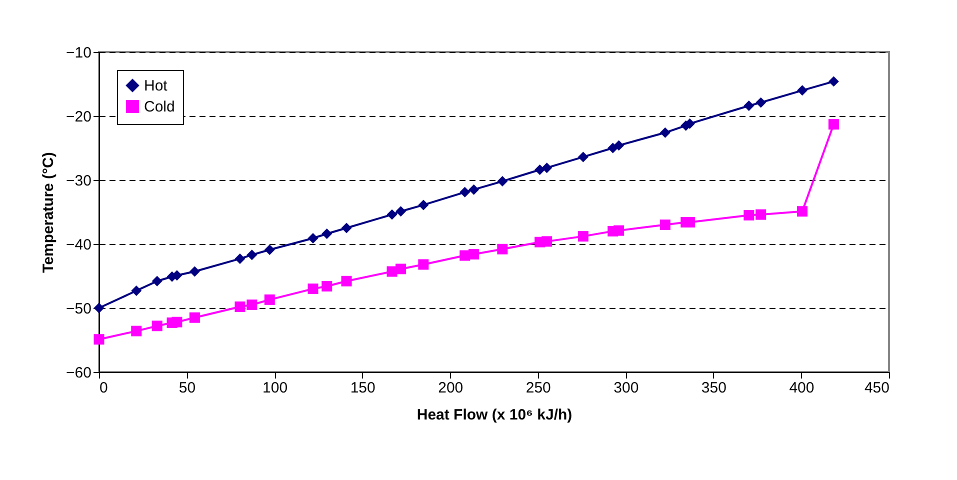 The height and width of the screenshot is (480, 957). What do you see at coordinates (877, 388) in the screenshot?
I see `x-tick-label: 450` at bounding box center [877, 388].